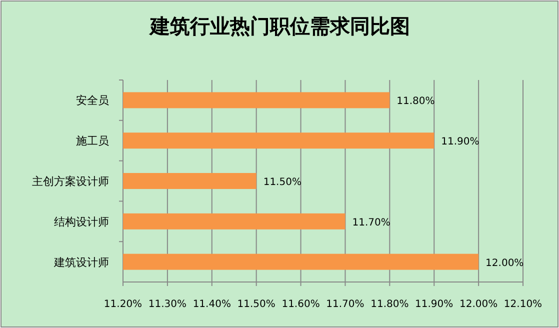 The height and width of the screenshot is (328, 559). I want to click on y-tick-label: 建筑设计师, so click(81, 262).